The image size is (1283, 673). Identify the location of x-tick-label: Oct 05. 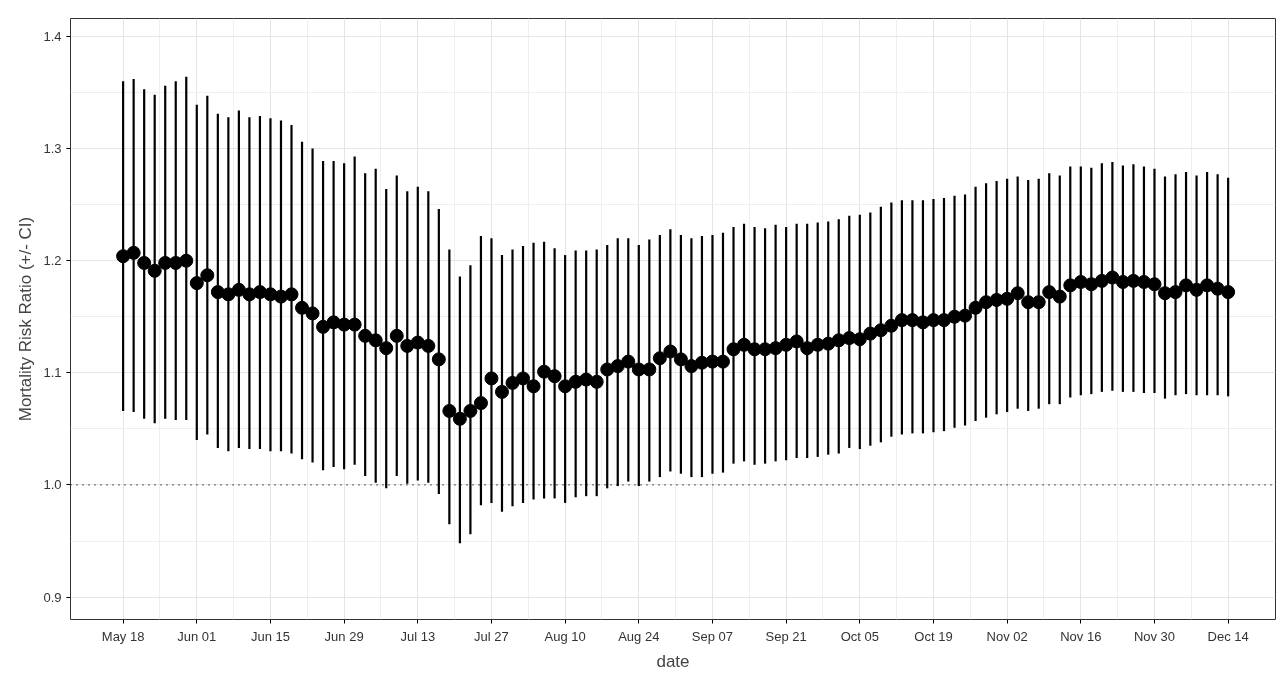
(859, 636).